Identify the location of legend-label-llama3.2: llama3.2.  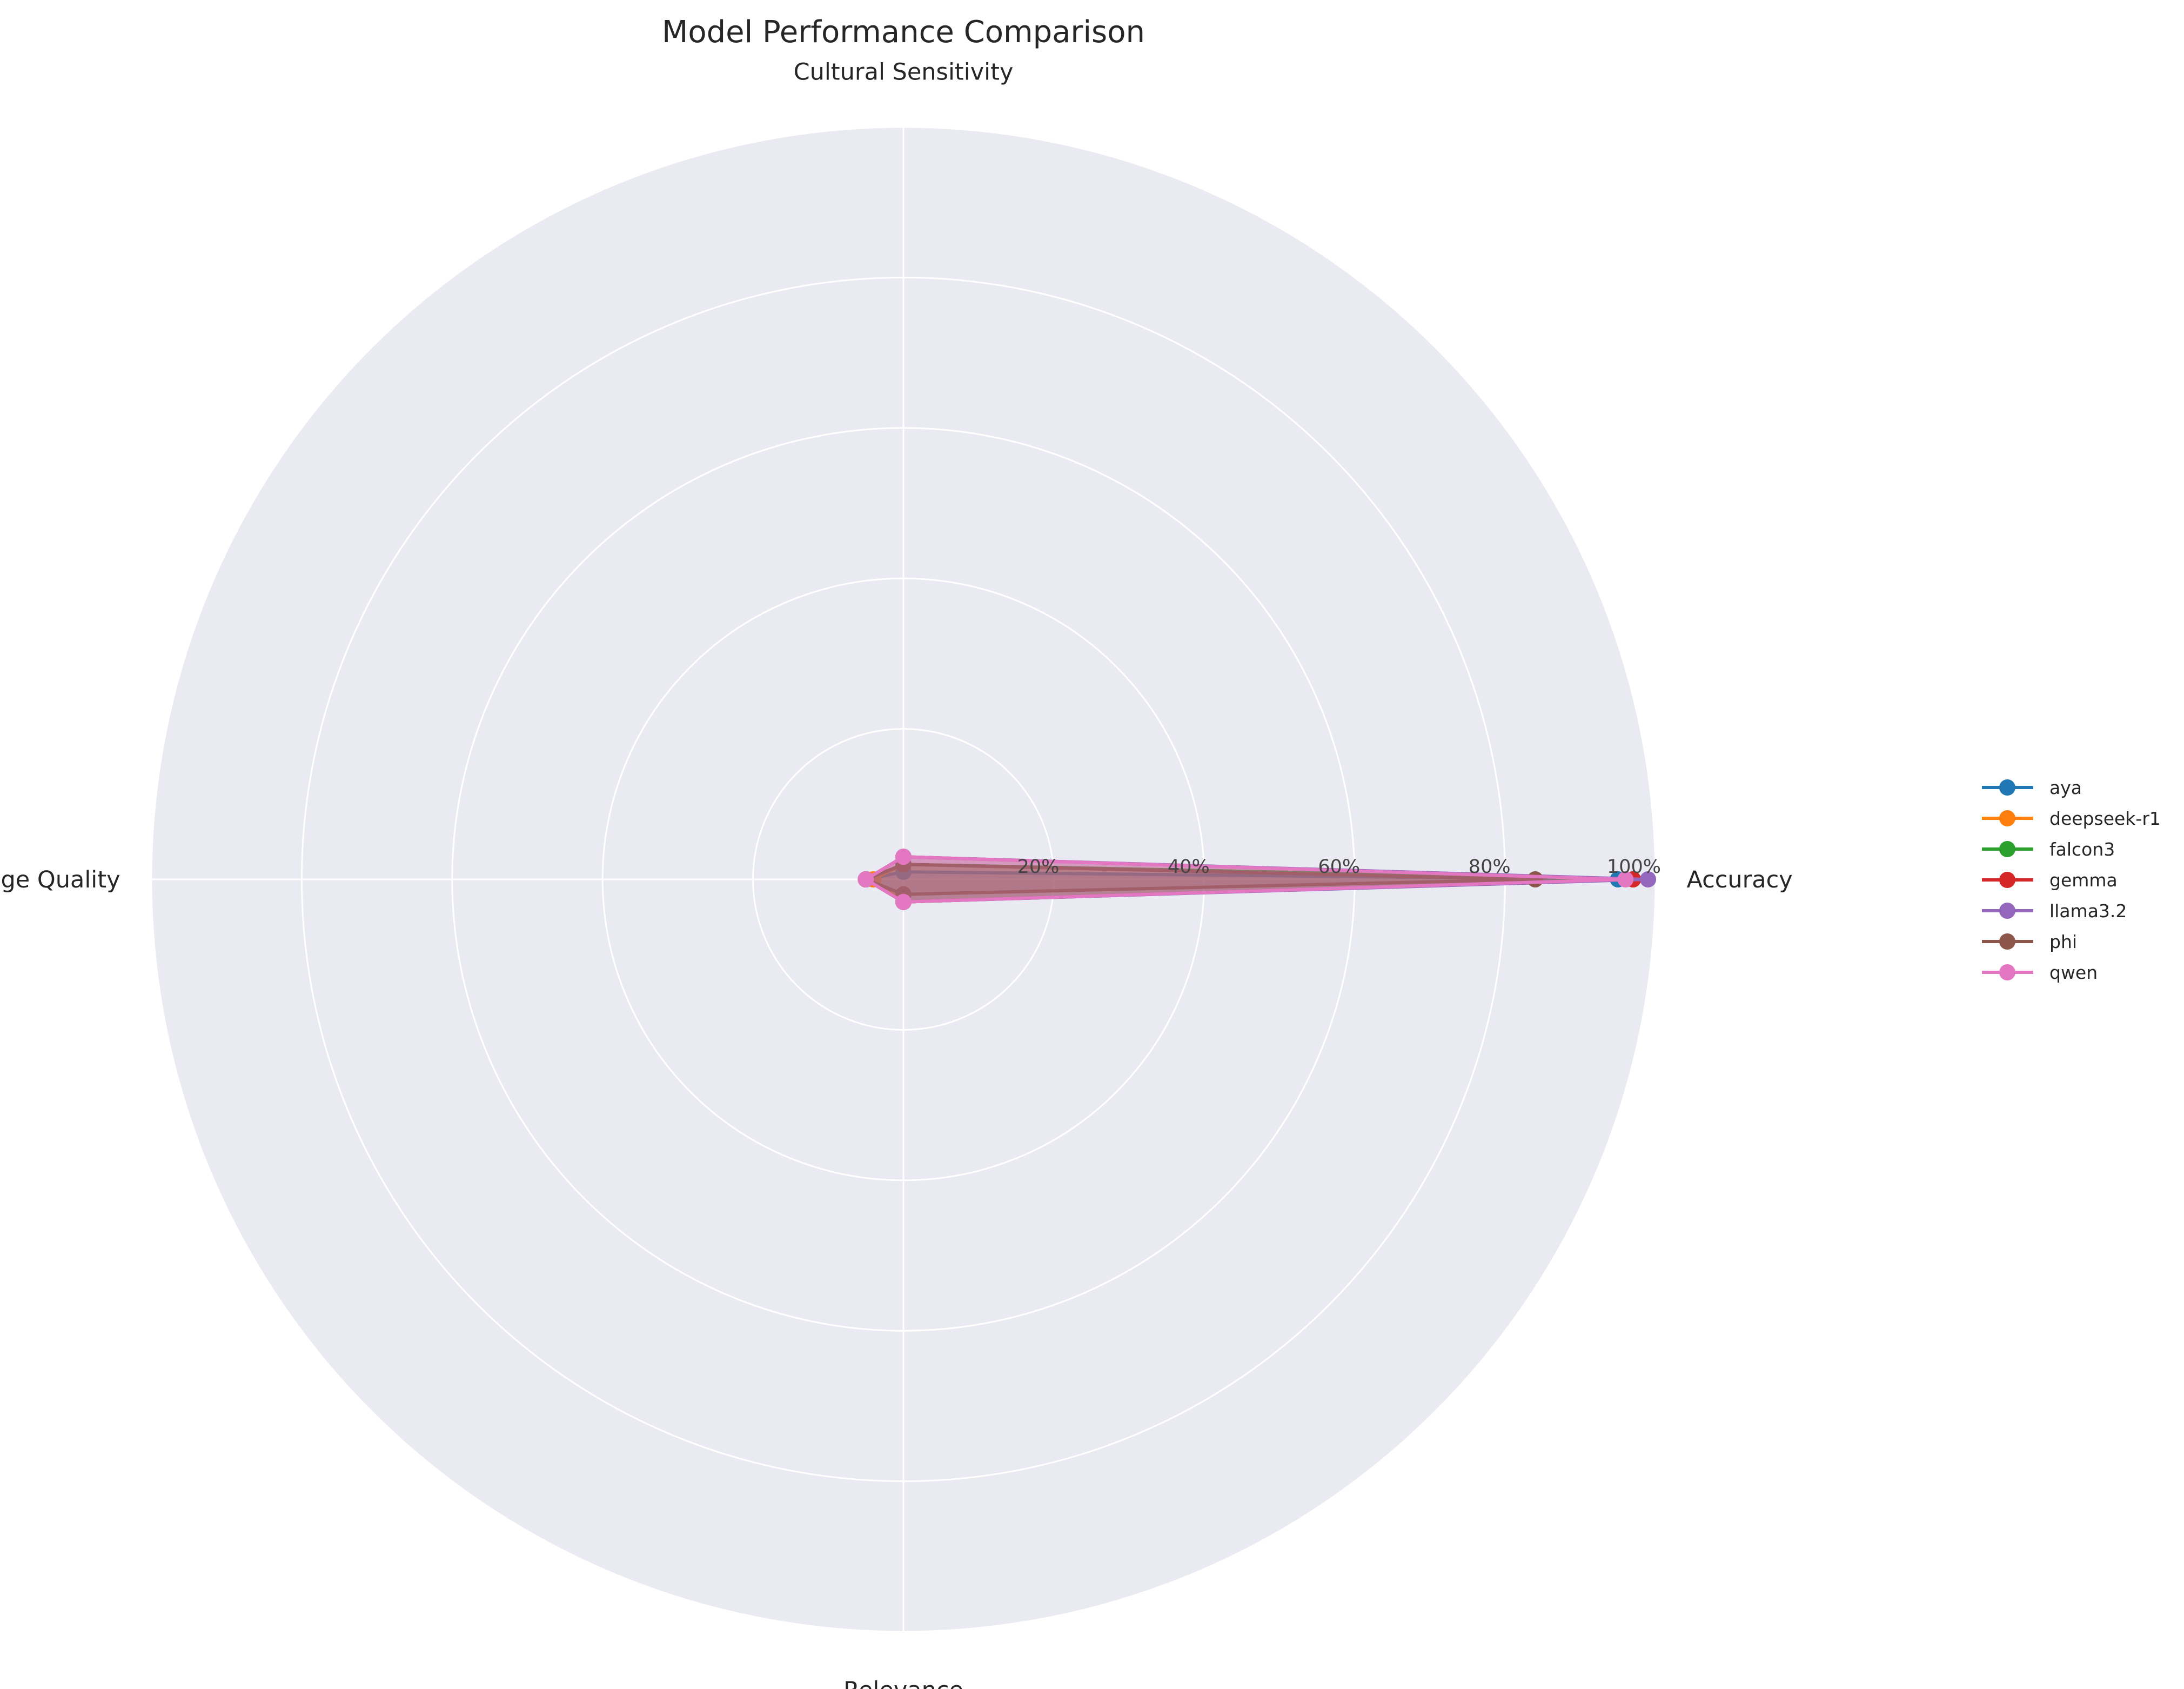
(2088, 911).